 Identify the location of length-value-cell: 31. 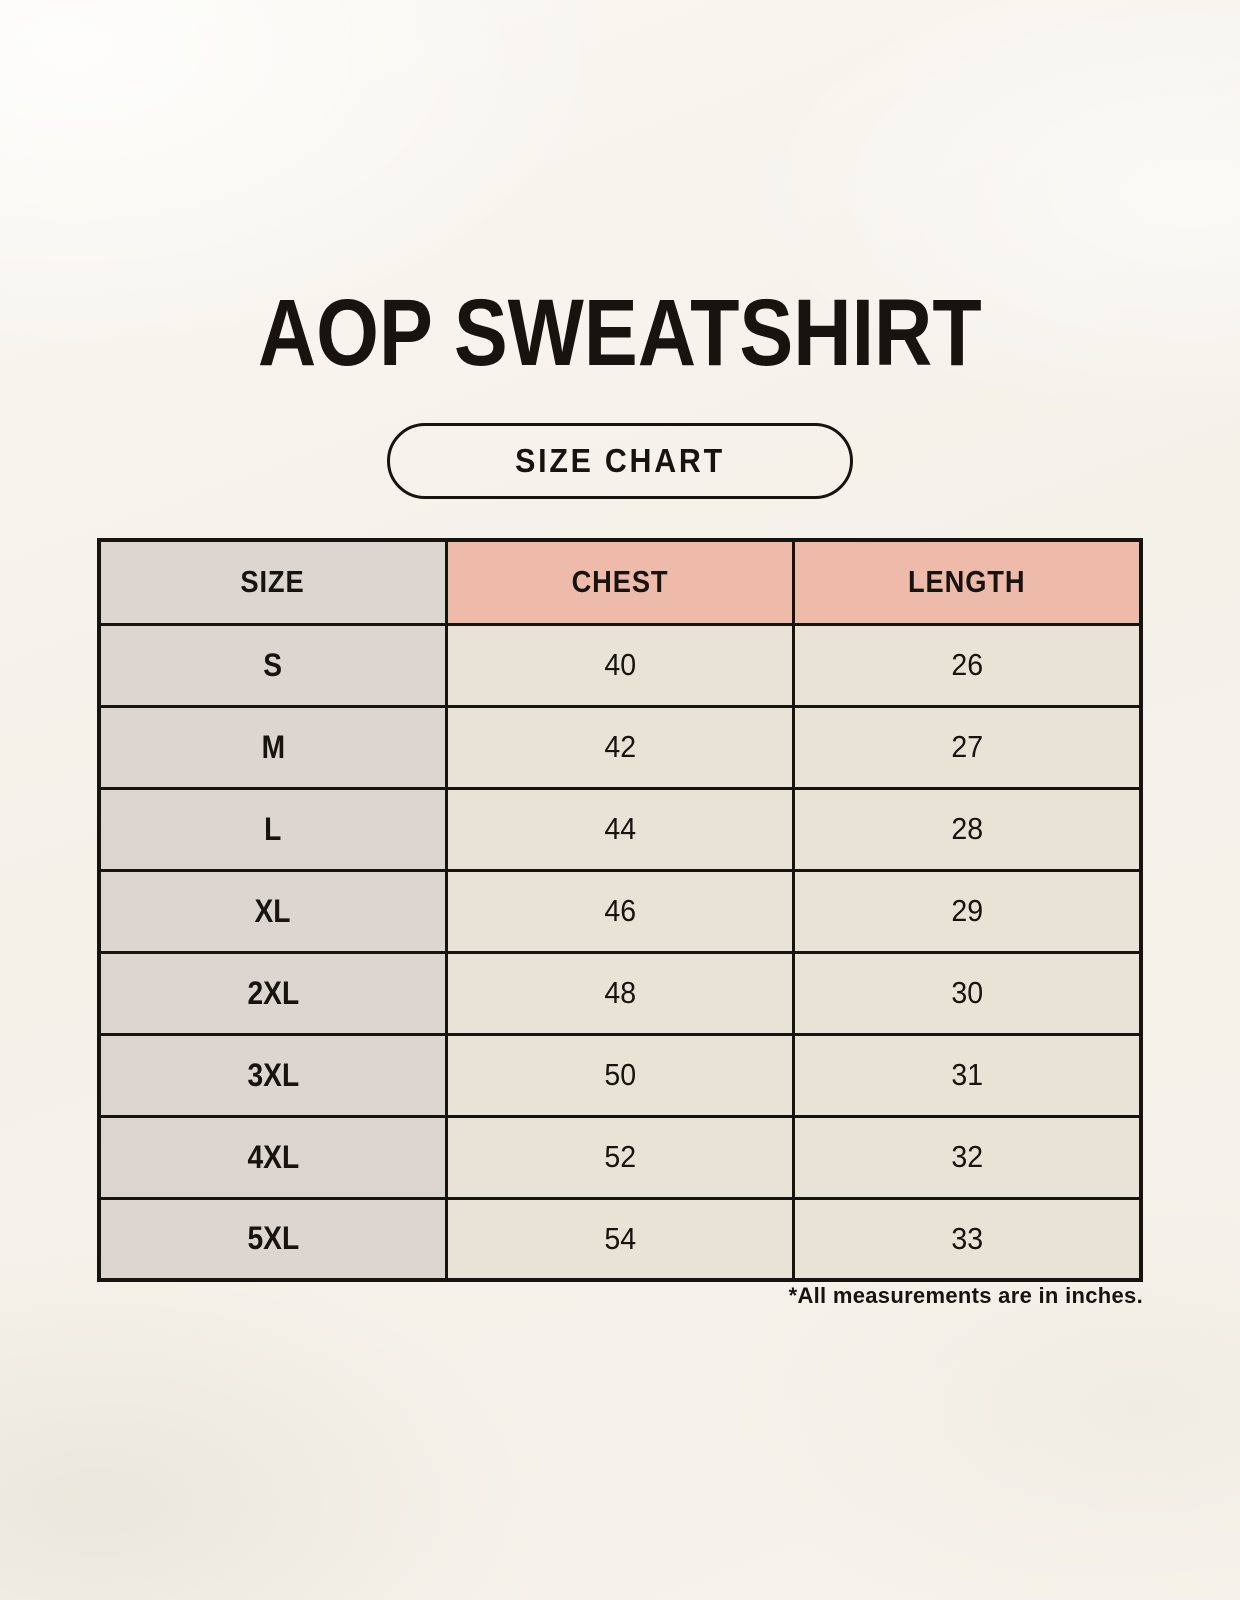
(967, 1075).